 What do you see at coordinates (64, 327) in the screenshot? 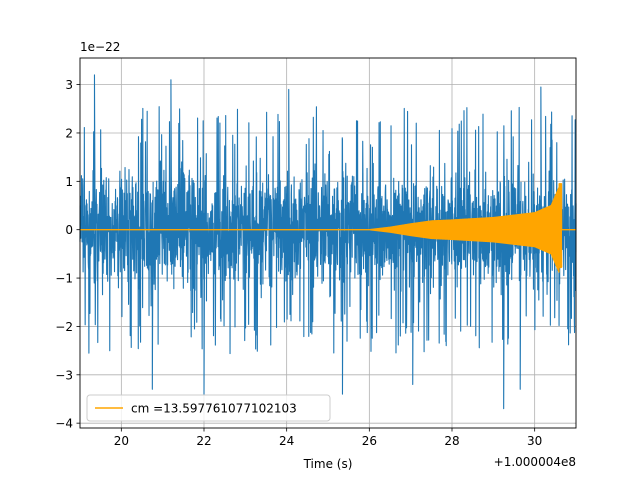
I see `y-tick-label: −2` at bounding box center [64, 327].